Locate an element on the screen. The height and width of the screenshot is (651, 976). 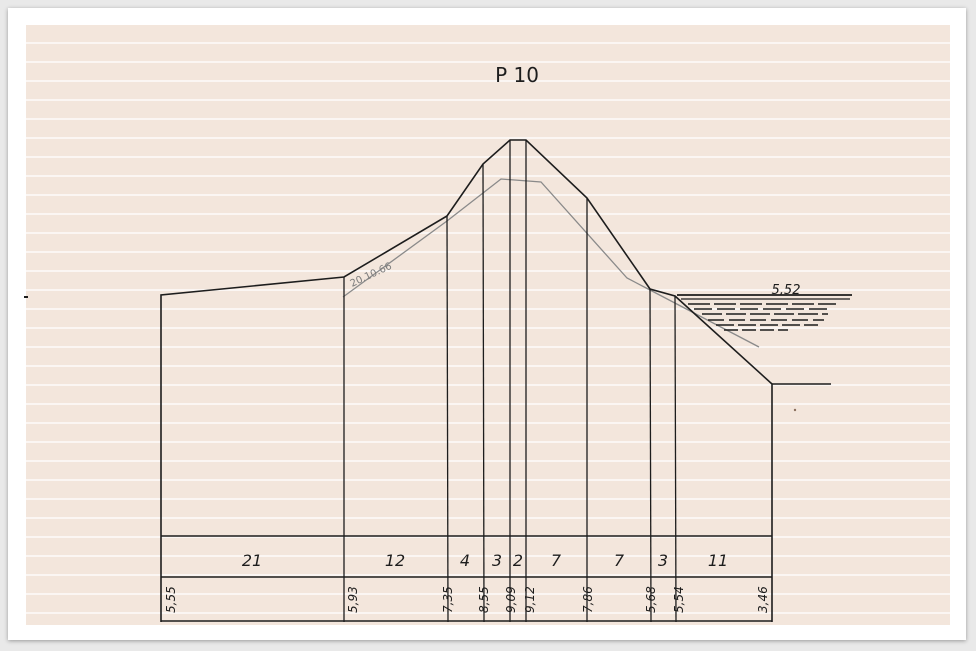
elevation-label: 7,35 is located at coordinates (448, 599).